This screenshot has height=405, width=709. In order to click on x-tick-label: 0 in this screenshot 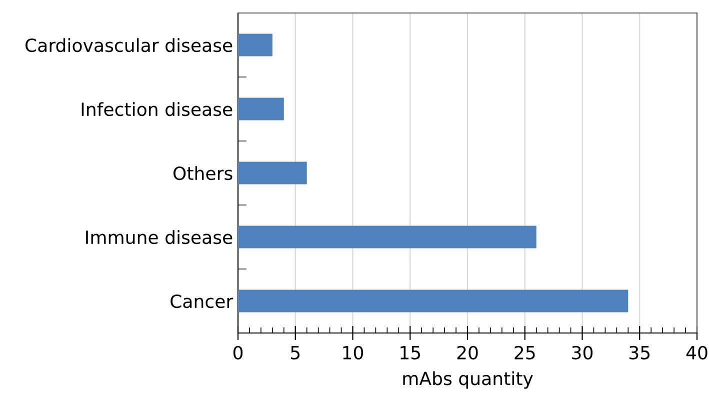, I will do `click(238, 353)`.